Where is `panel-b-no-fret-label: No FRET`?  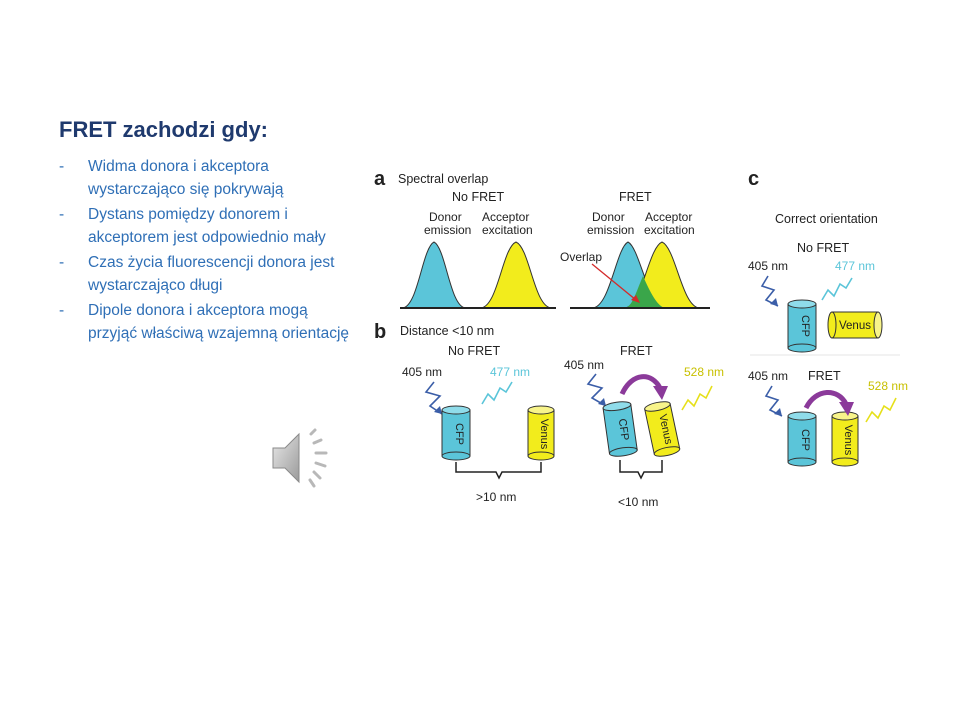
panel-b-no-fret-label: No FRET is located at coordinates (474, 351).